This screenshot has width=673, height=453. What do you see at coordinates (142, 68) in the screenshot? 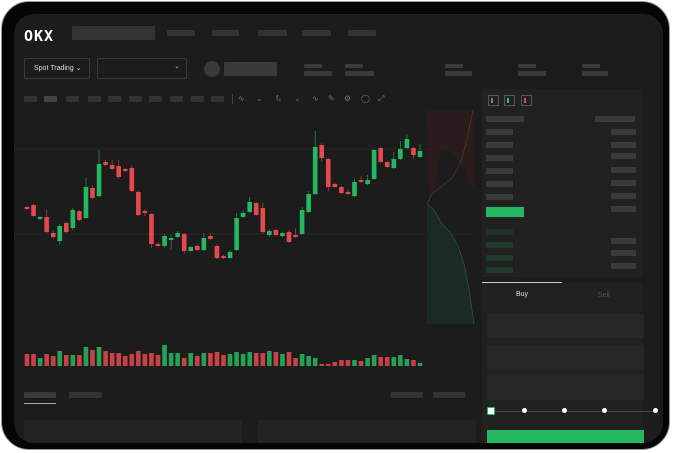
I see `pair-selector: ⌄` at bounding box center [142, 68].